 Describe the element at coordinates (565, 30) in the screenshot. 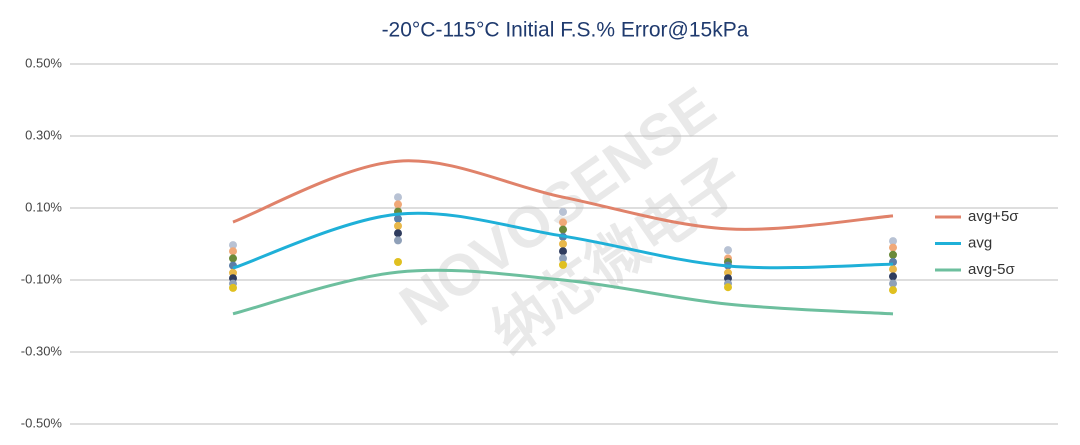

I see `chart-title: -20°C-115°C Initial F.S.% Error@15kPa` at that location.